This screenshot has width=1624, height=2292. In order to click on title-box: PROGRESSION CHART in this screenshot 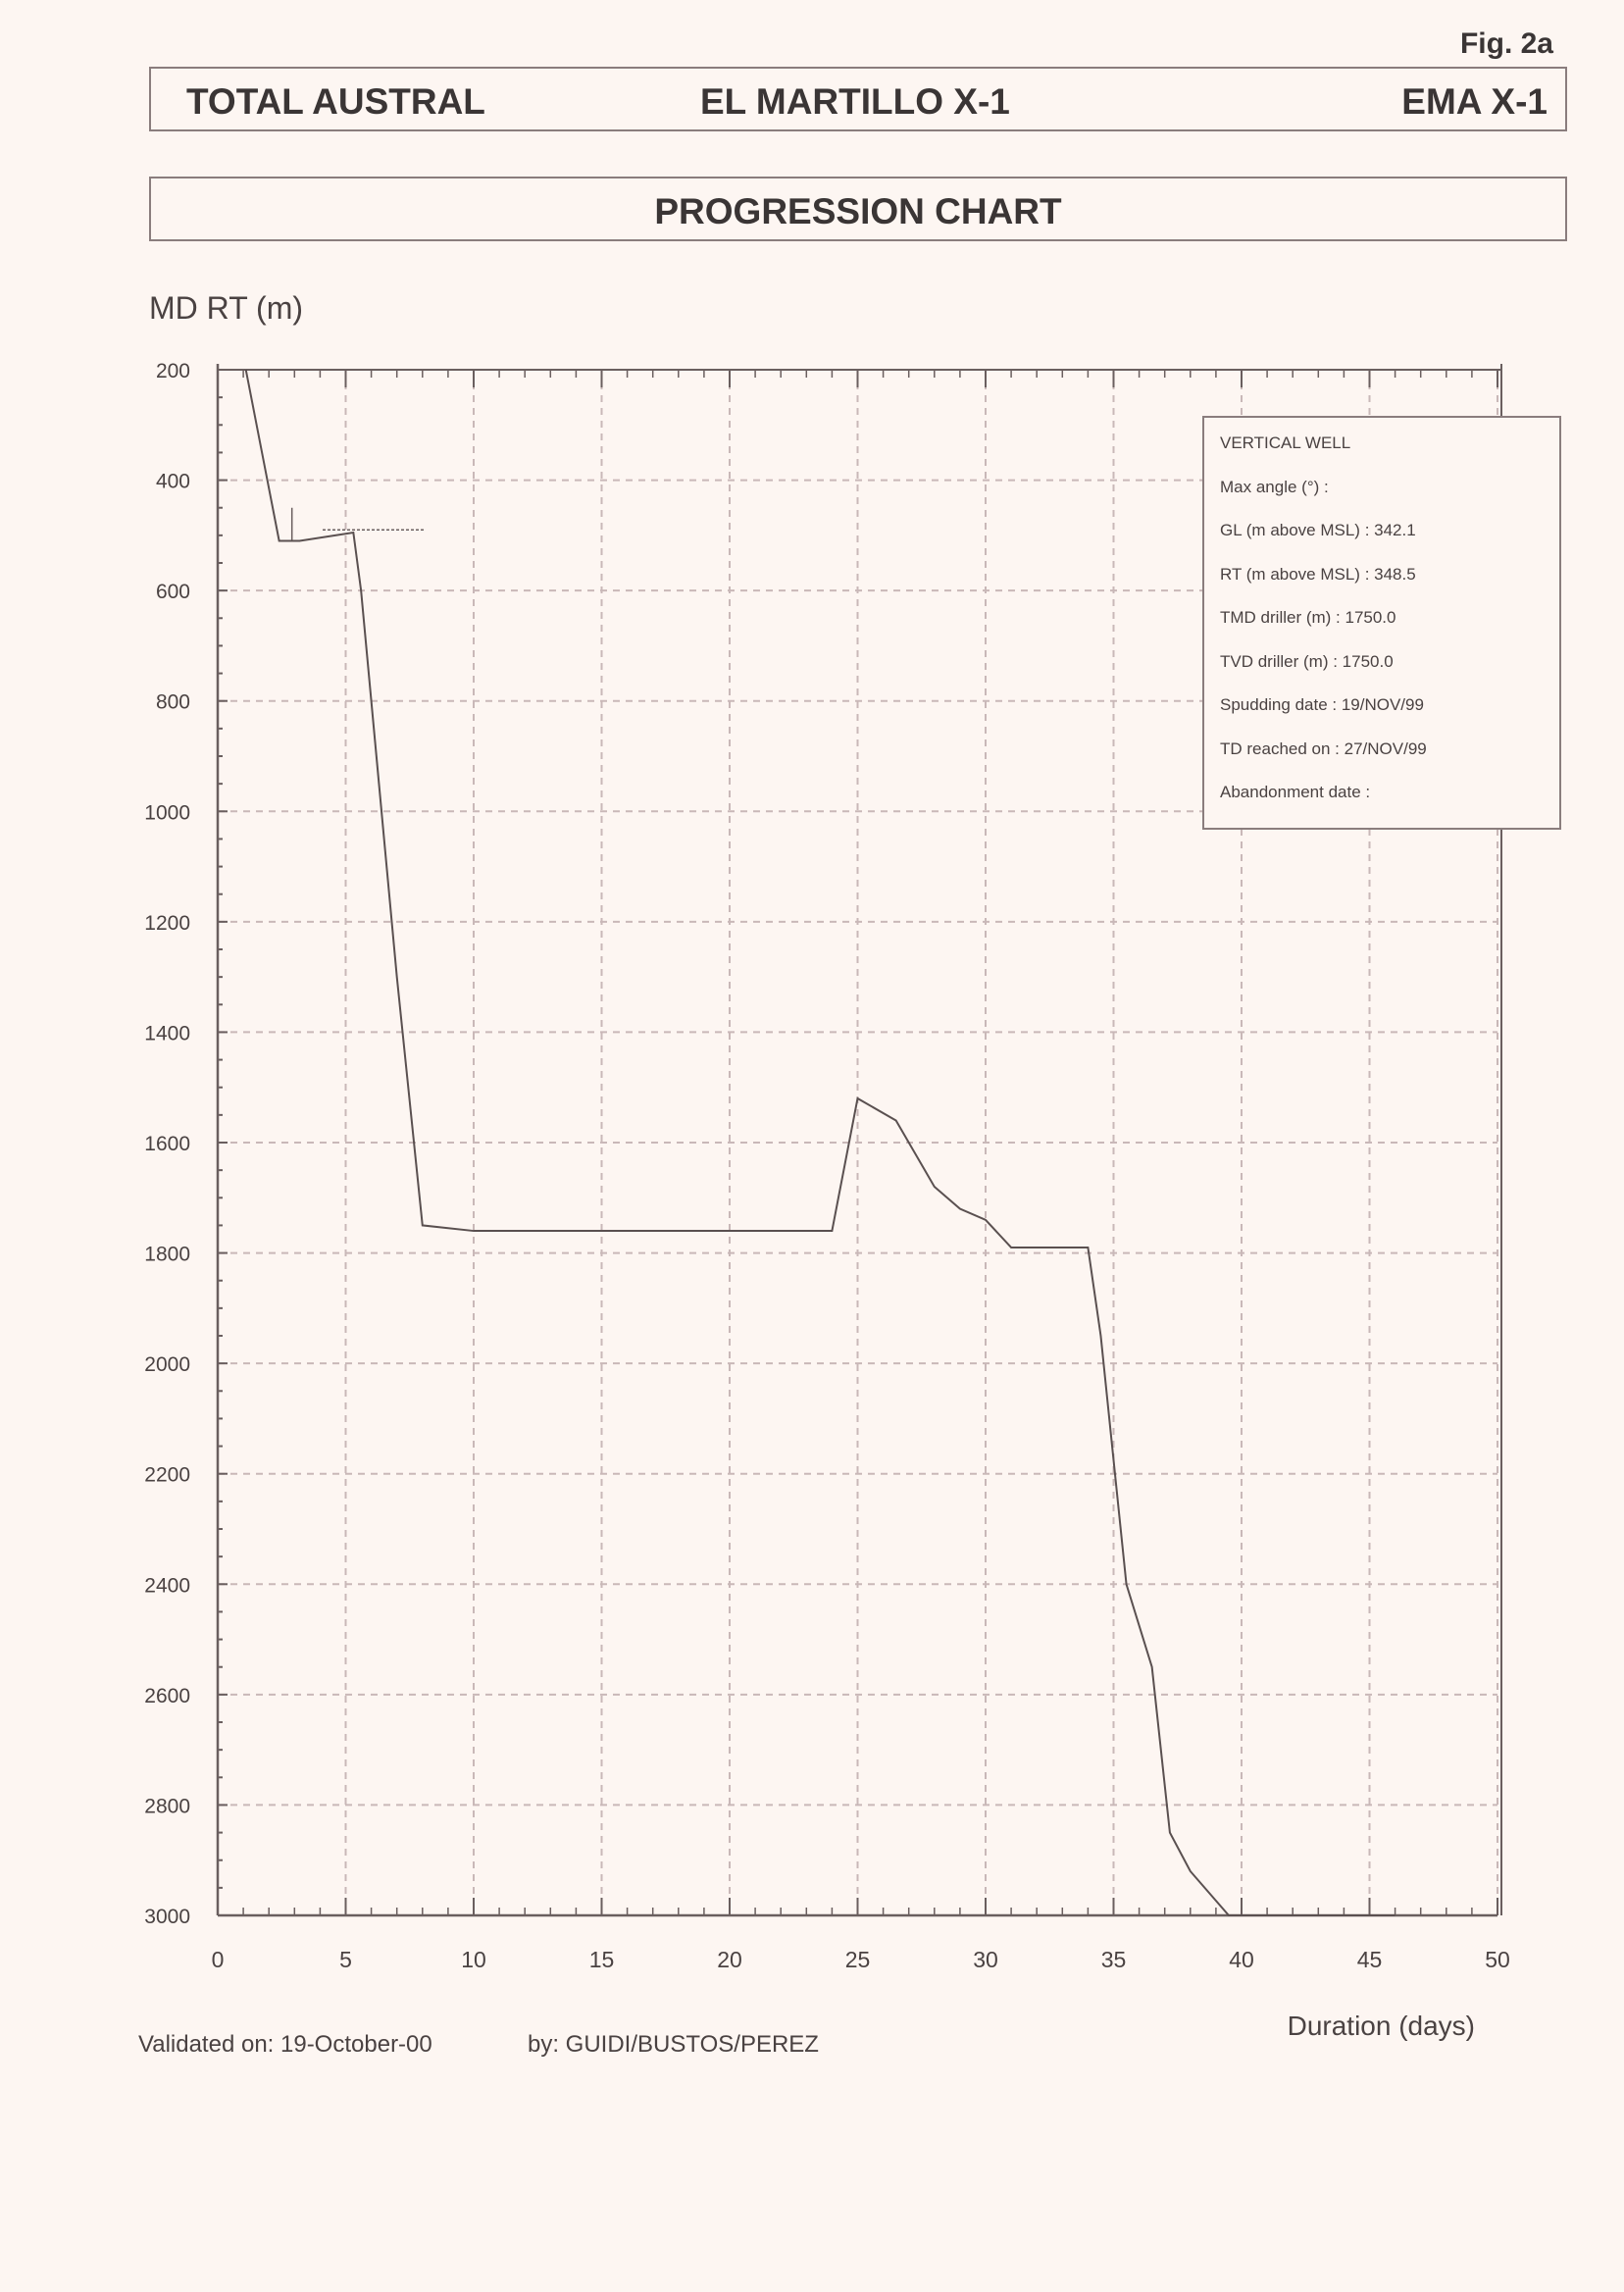, I will do `click(858, 209)`.